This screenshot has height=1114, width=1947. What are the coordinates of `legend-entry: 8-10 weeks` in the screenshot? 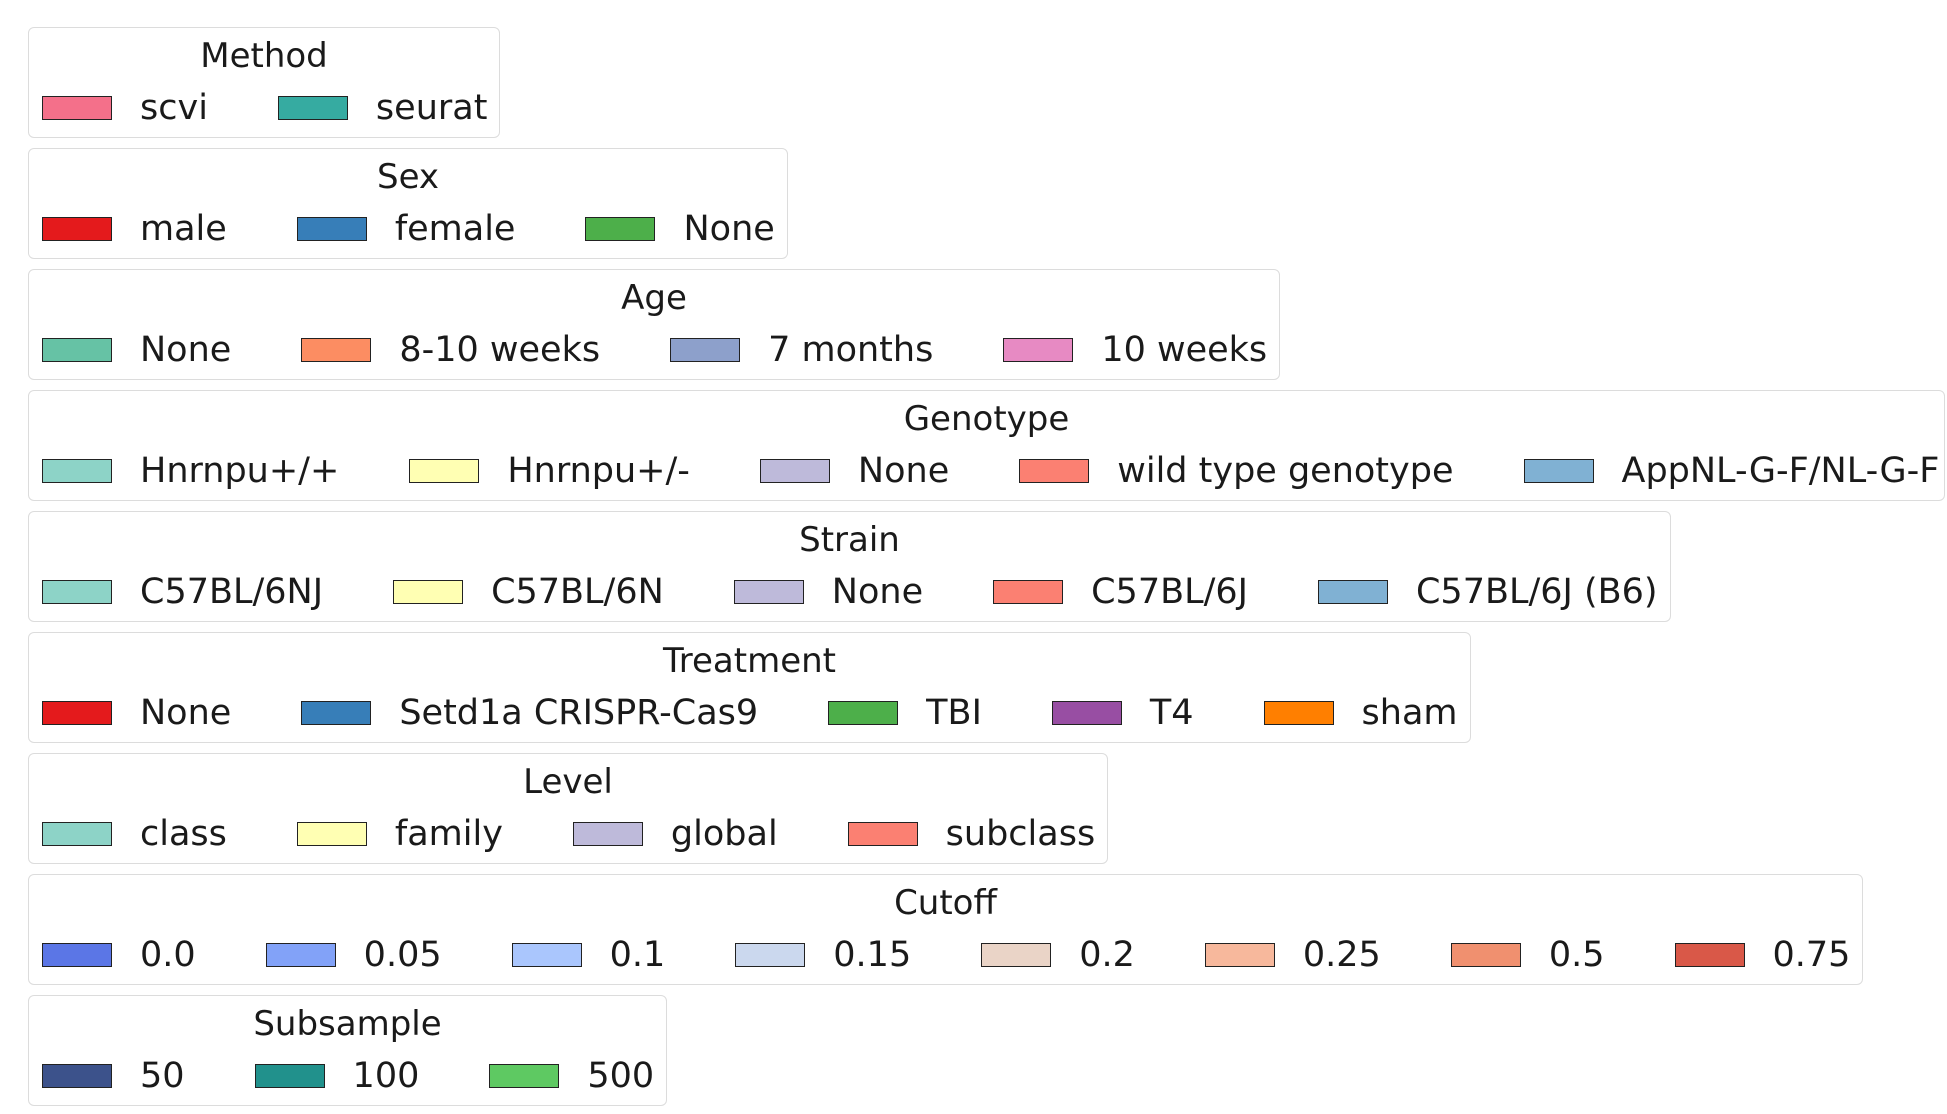 It's located at (450, 350).